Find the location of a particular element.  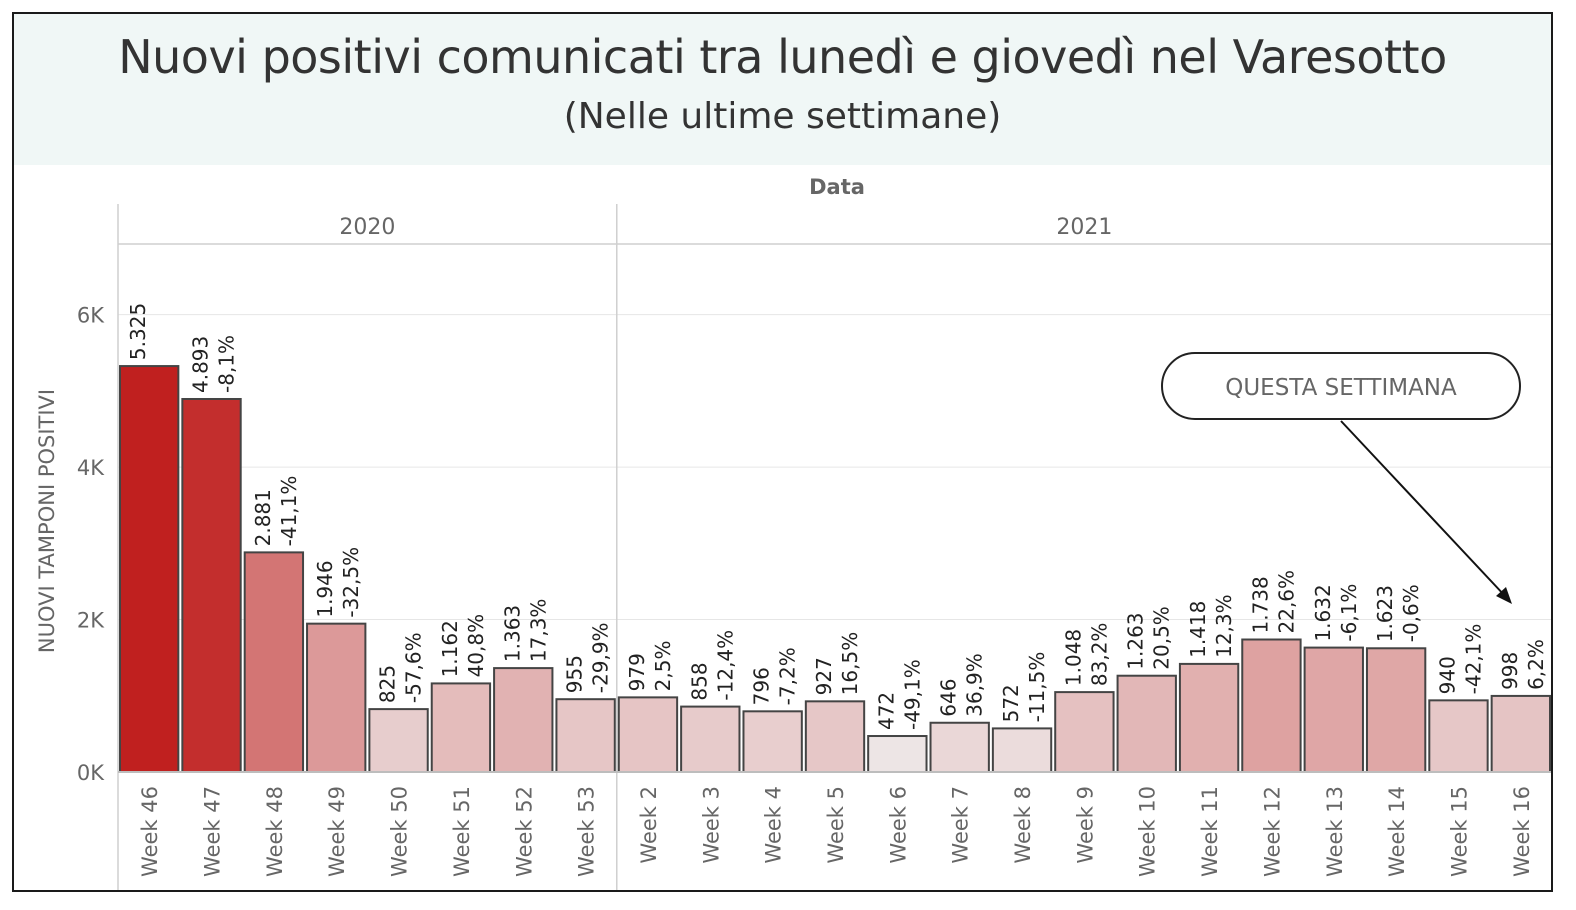

x-tick-label: Week 2 is located at coordinates (649, 825).